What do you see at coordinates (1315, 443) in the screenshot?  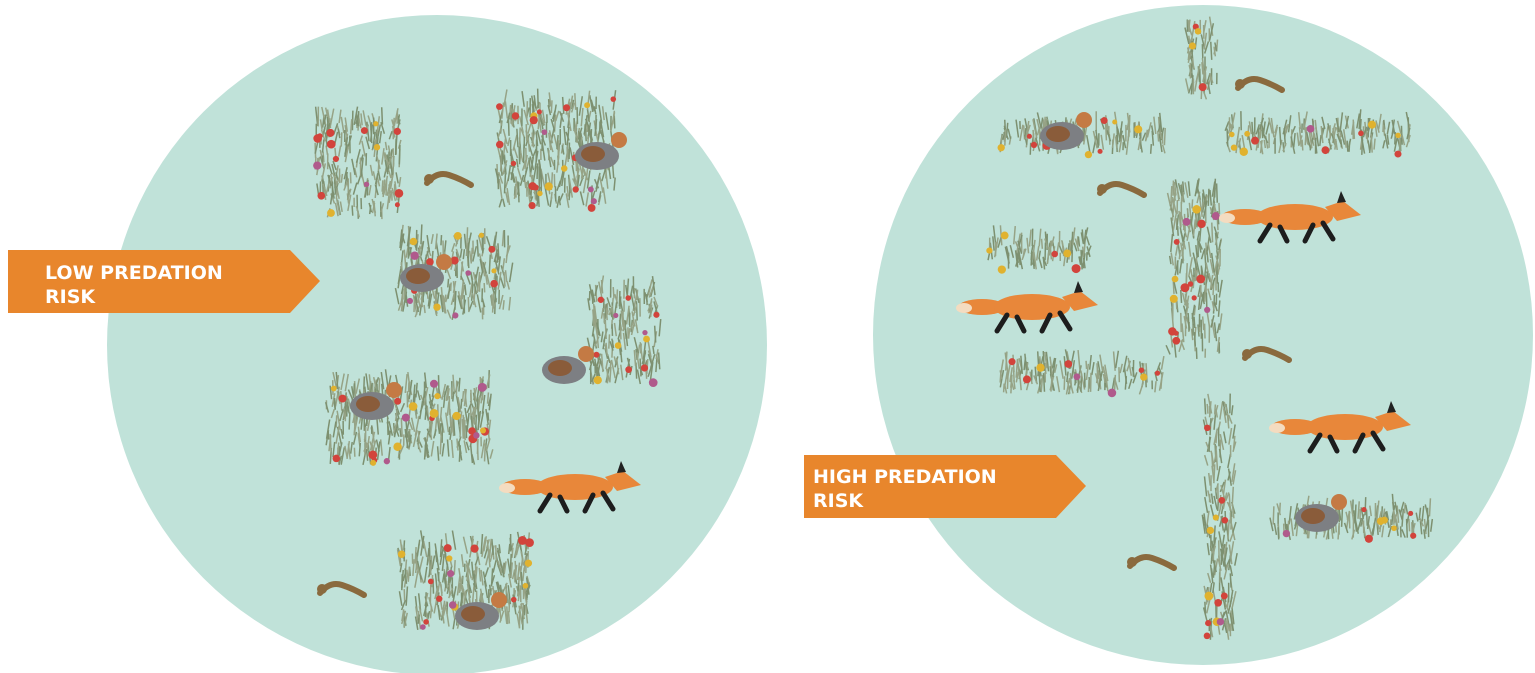 I see `fox-leg` at bounding box center [1315, 443].